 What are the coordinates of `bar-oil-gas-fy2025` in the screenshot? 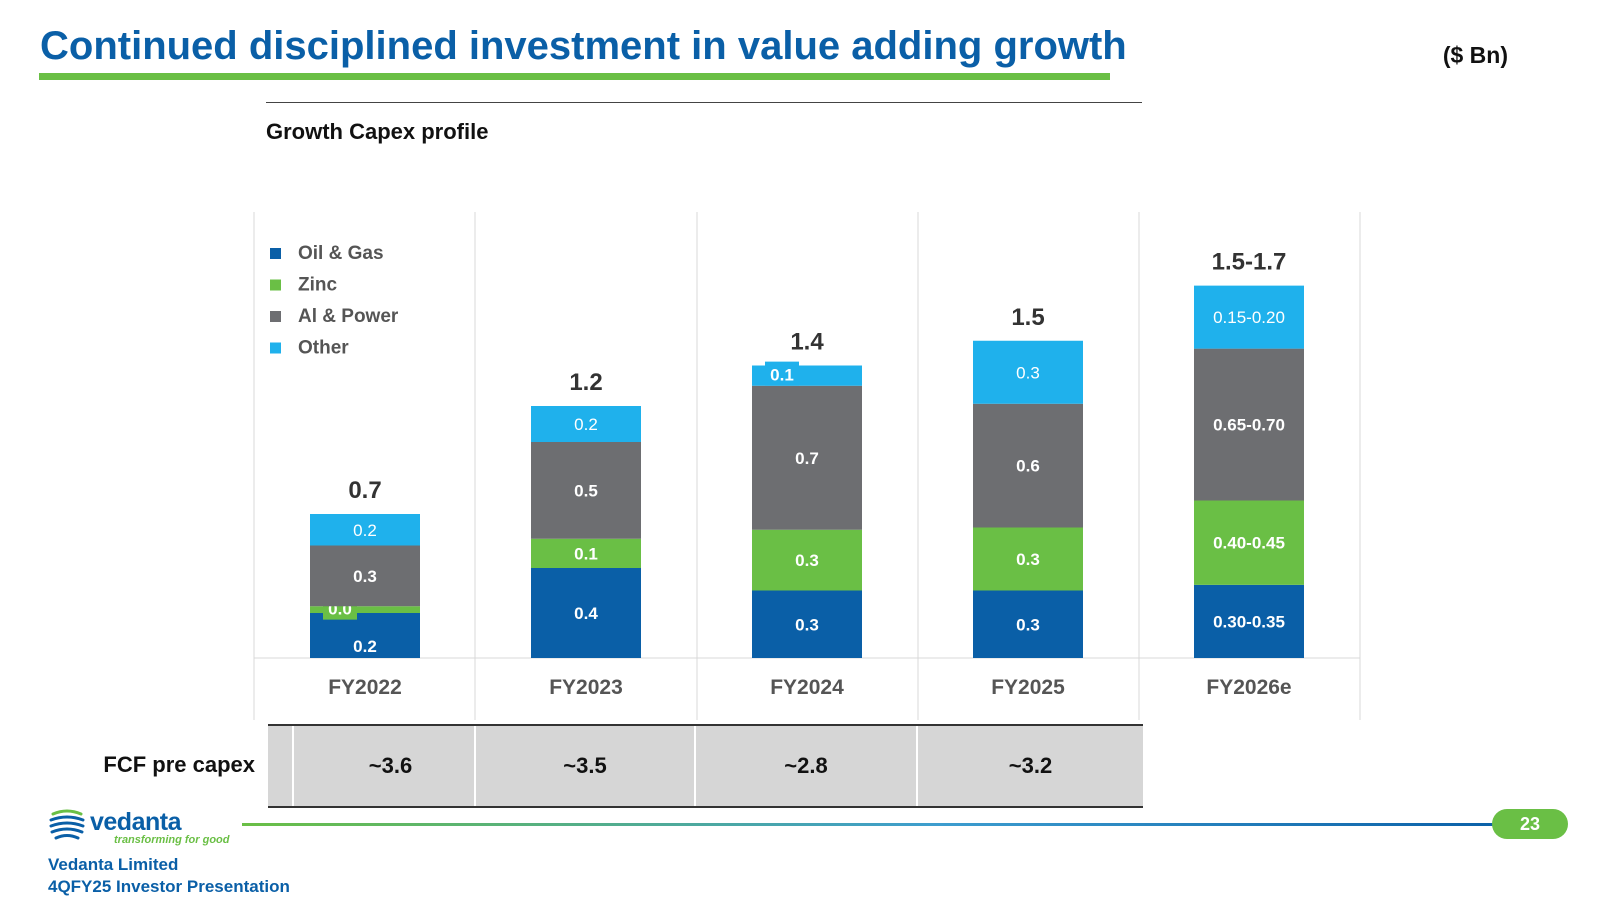 It's located at (1028, 624).